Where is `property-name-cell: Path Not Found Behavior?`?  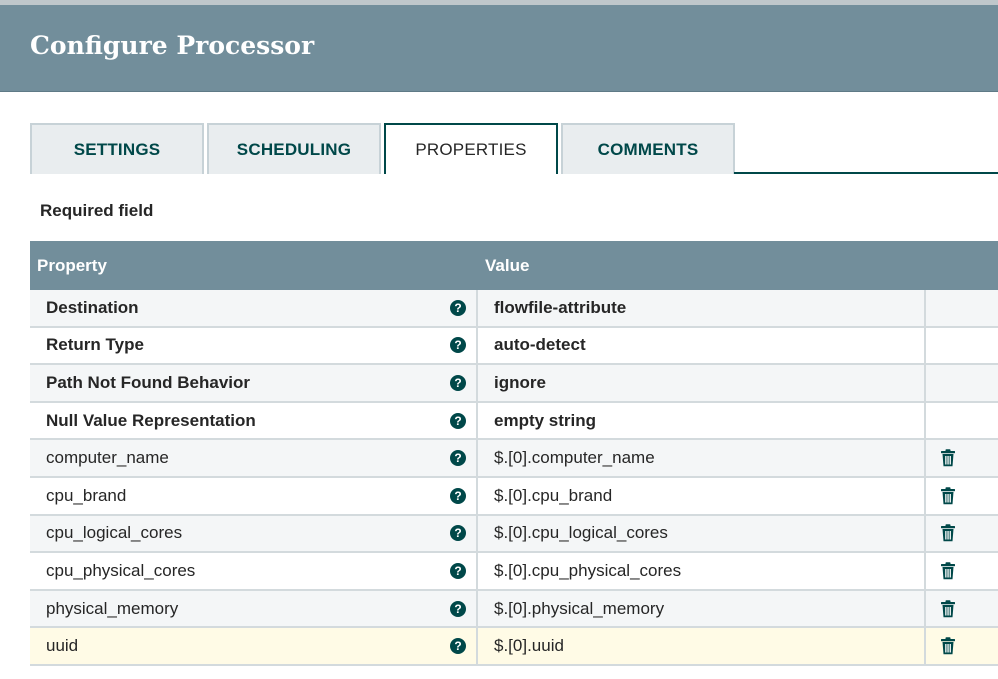
property-name-cell: Path Not Found Behavior? is located at coordinates (254, 383).